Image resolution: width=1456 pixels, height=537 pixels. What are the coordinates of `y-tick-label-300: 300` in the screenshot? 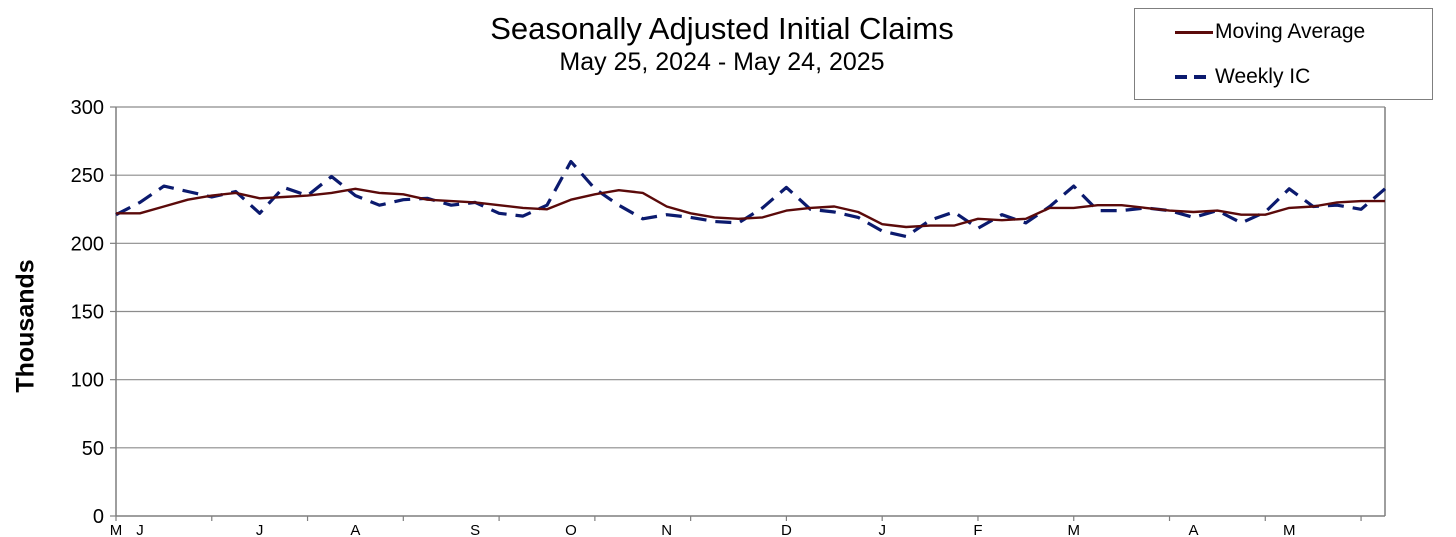 It's located at (87, 108).